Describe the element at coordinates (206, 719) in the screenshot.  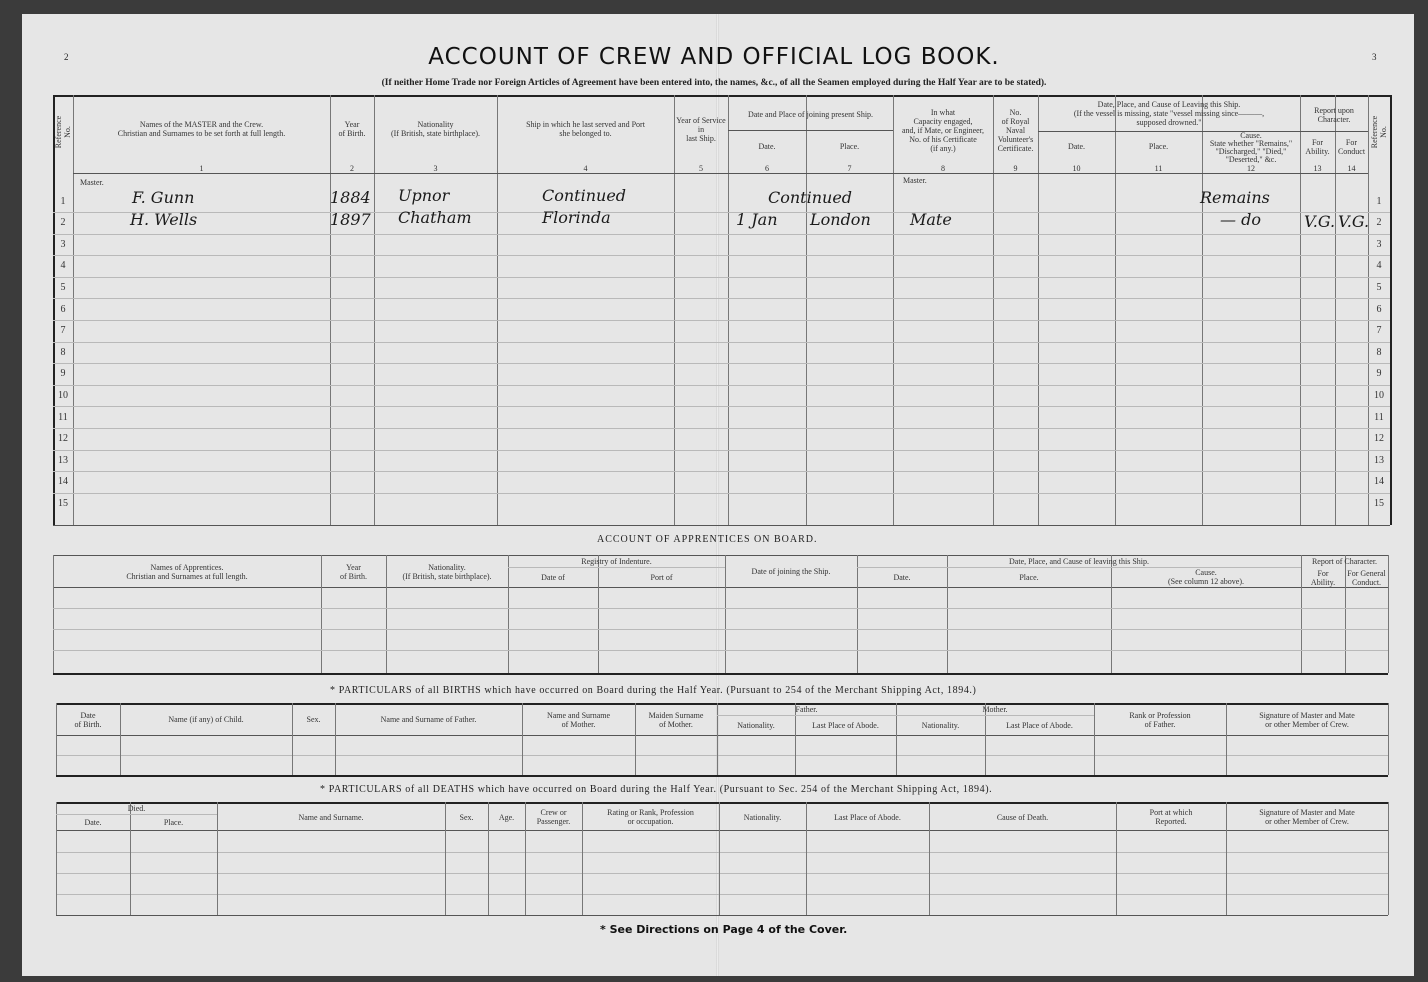
I see `child-name-header: Name (if any) of Child.` at that location.